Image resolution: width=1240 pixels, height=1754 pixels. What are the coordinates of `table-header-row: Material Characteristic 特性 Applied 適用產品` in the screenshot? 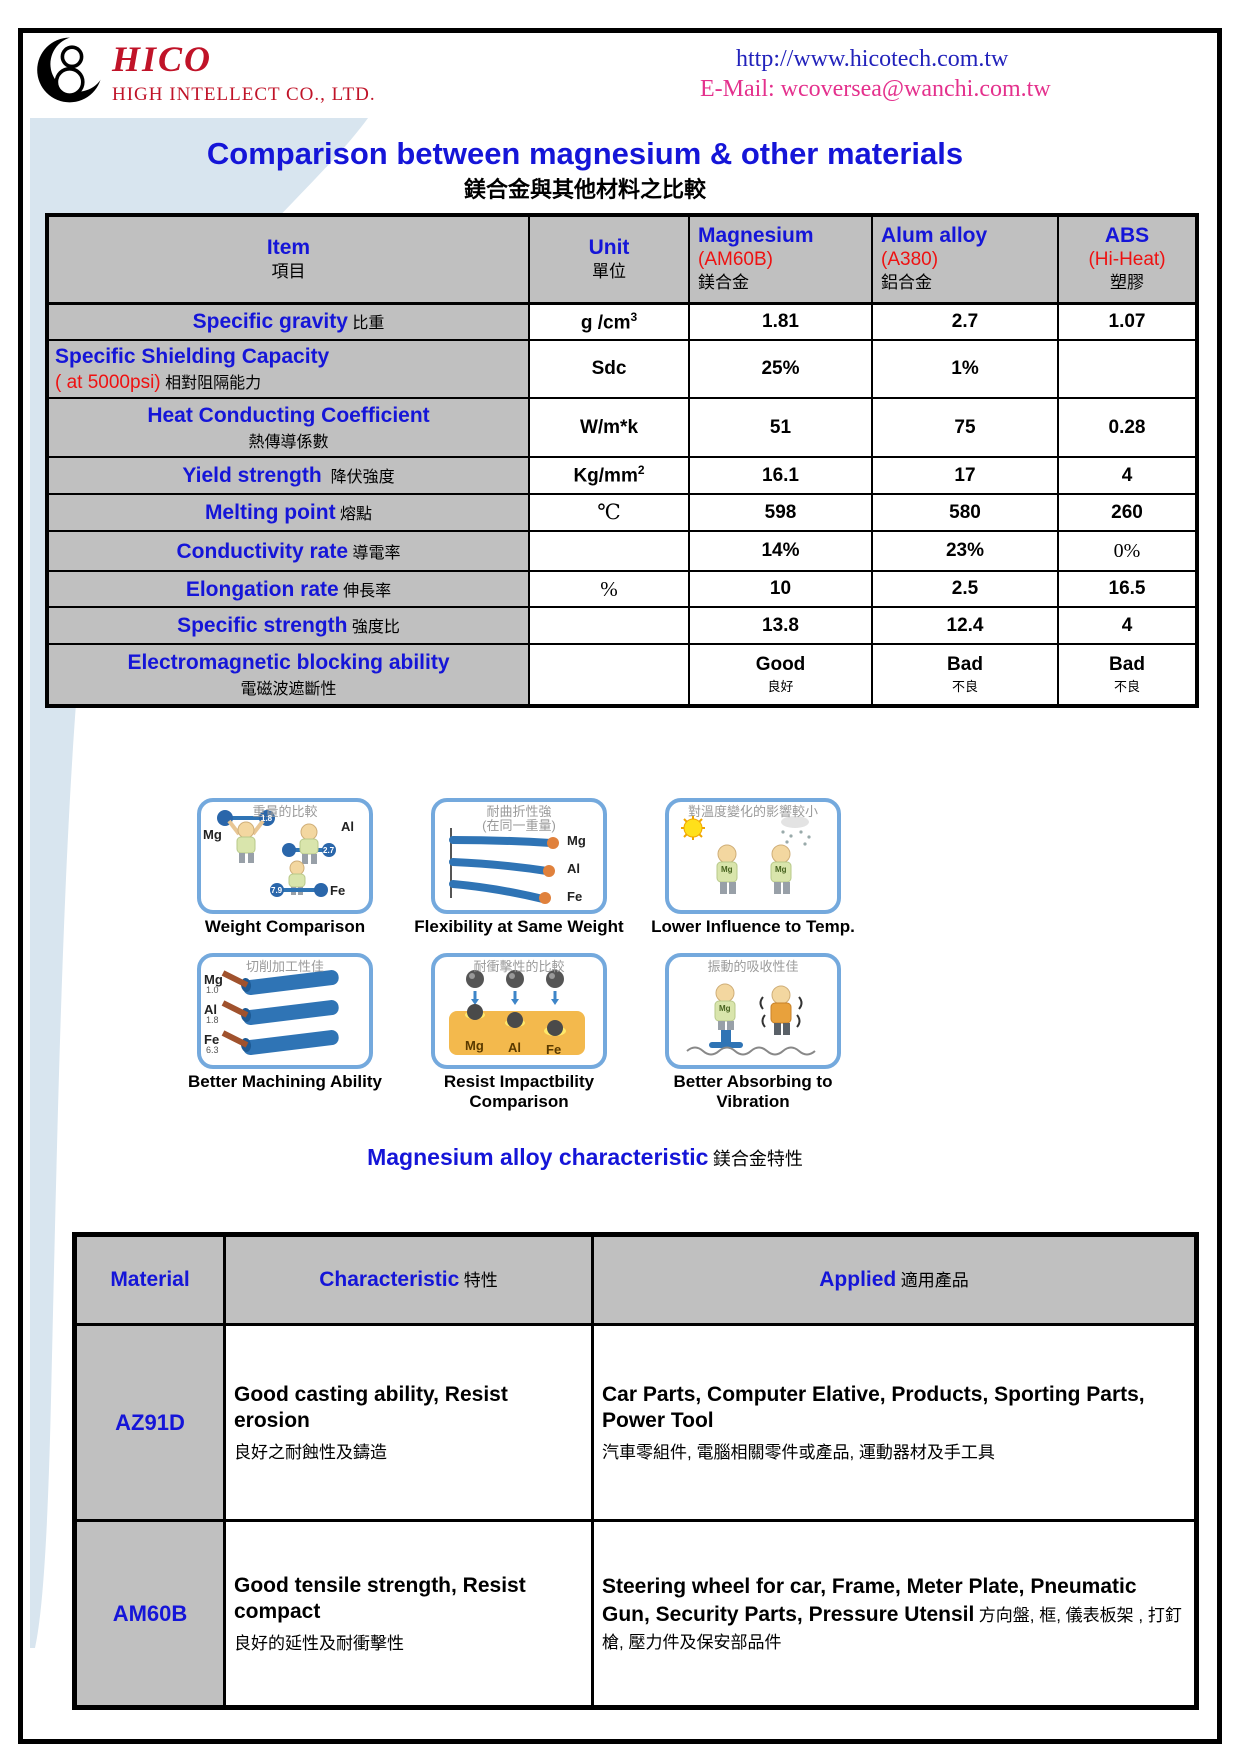 It's located at (635, 1279).